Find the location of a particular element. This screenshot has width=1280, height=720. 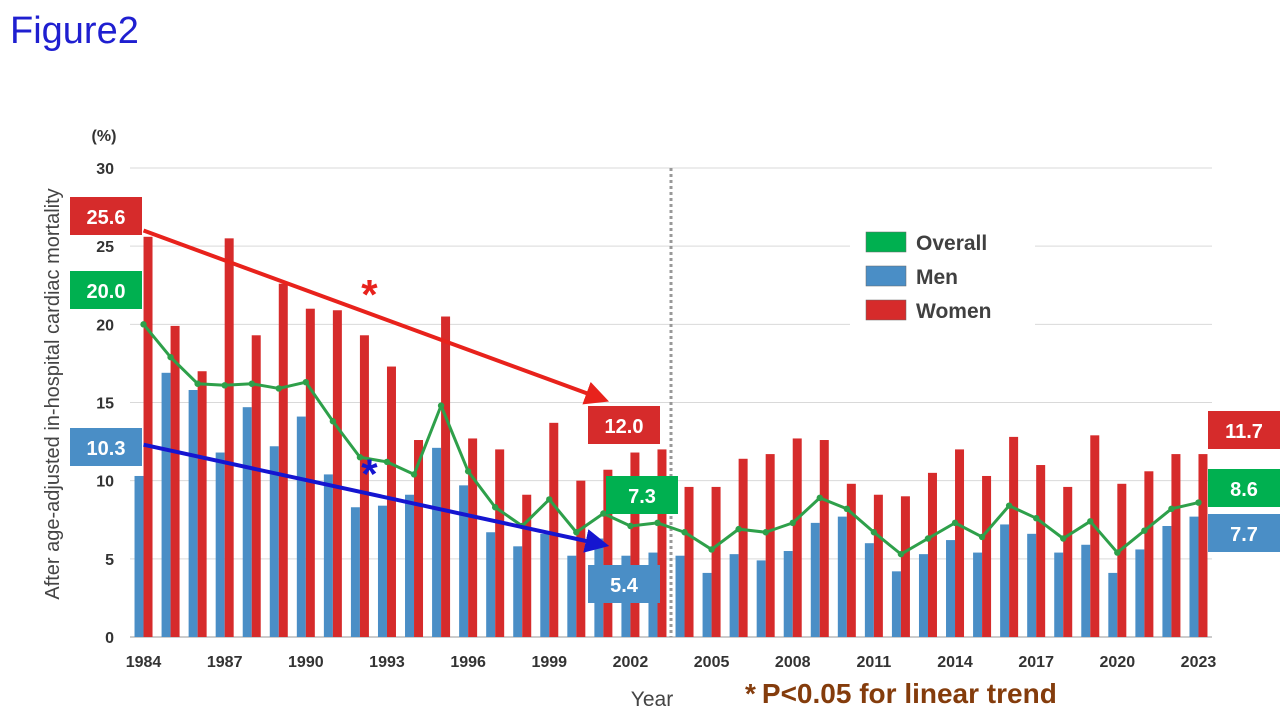

y-tick-label: 0 is located at coordinates (109, 638).